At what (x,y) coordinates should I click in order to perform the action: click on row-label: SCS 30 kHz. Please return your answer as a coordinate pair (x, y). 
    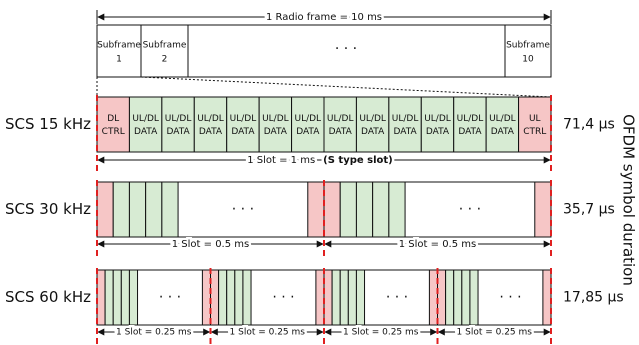
    Looking at the image, I should click on (48, 209).